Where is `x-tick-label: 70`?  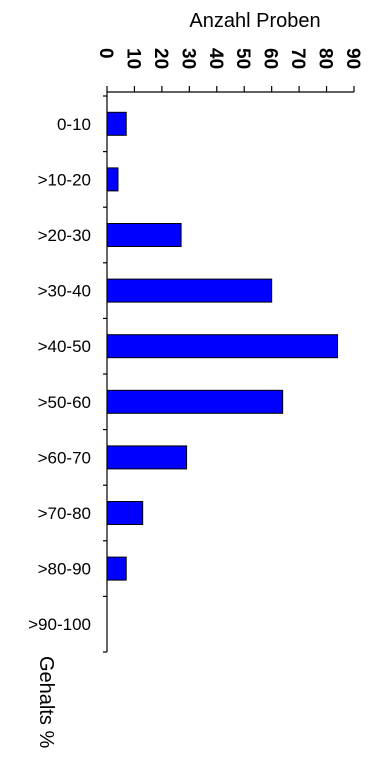 x-tick-label: 70 is located at coordinates (297, 58).